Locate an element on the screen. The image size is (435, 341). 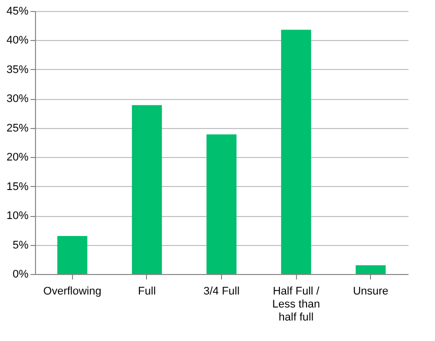
x-tick-label: Half Full / Less than half full is located at coordinates (296, 305).